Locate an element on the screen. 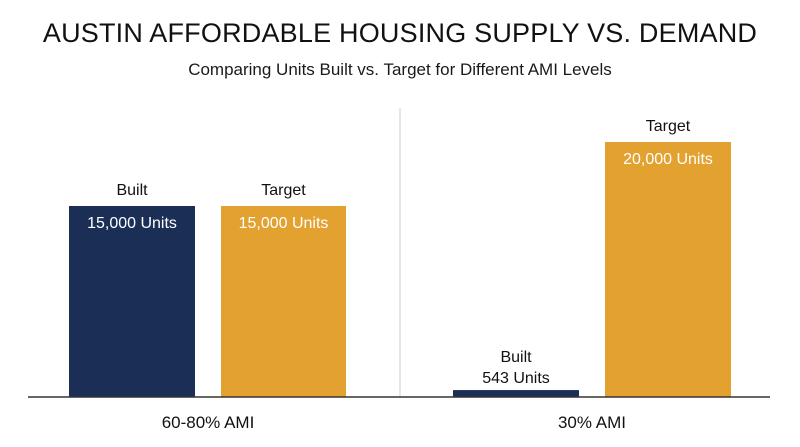 The width and height of the screenshot is (800, 447). bar-value-label: 20,000 Units is located at coordinates (668, 159).